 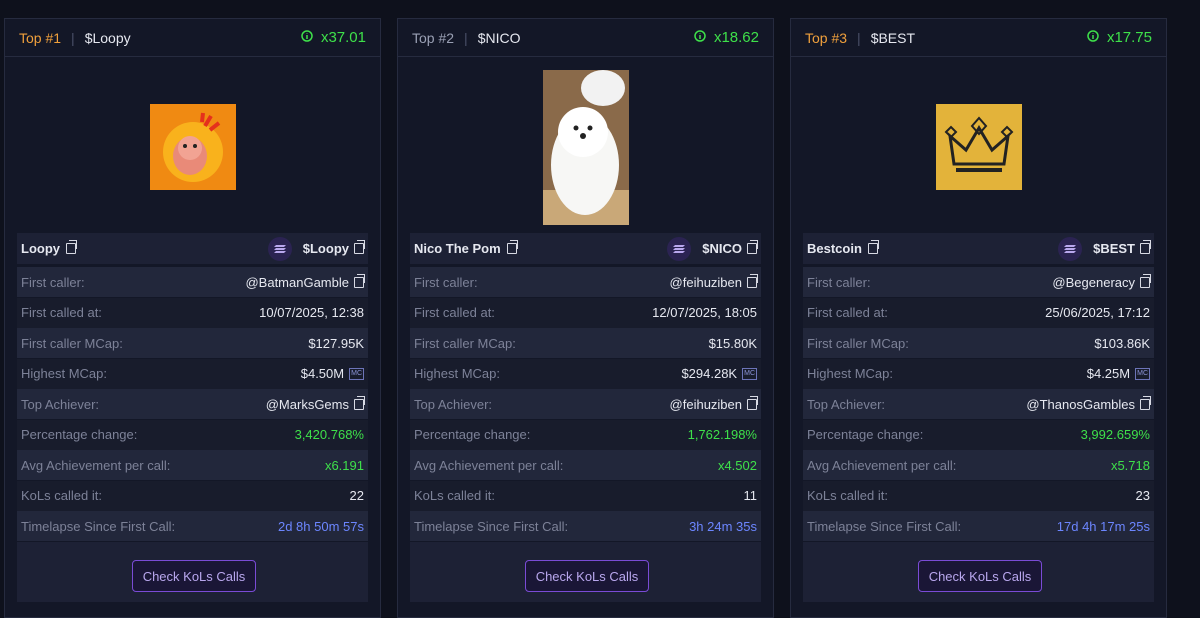 I want to click on row-value: 3,420.768%, so click(x=329, y=434).